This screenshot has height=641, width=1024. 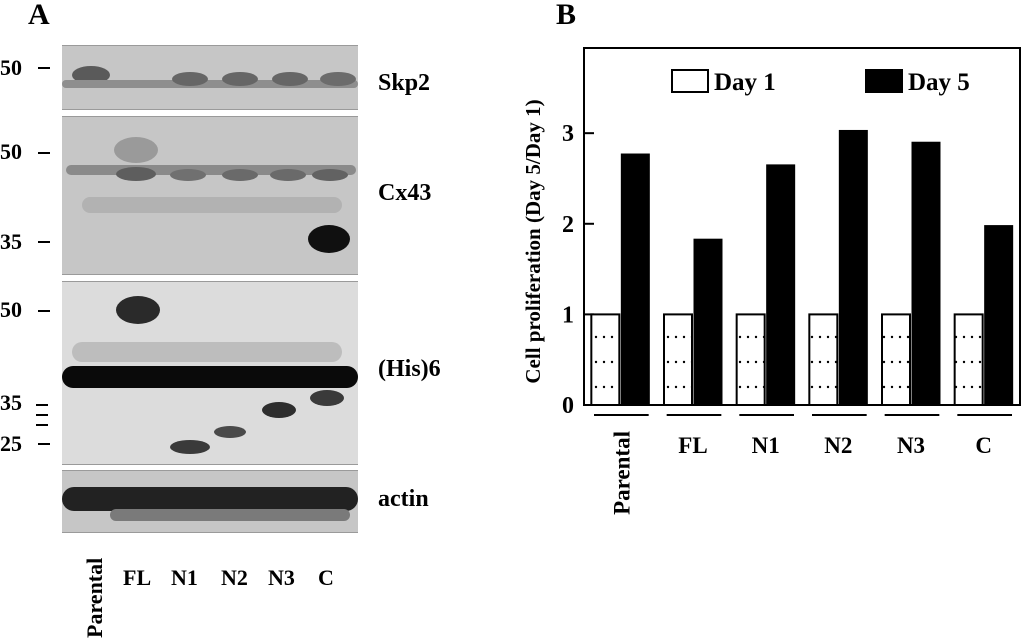 What do you see at coordinates (566, 15) in the screenshot?
I see `panel-b-letter: B` at bounding box center [566, 15].